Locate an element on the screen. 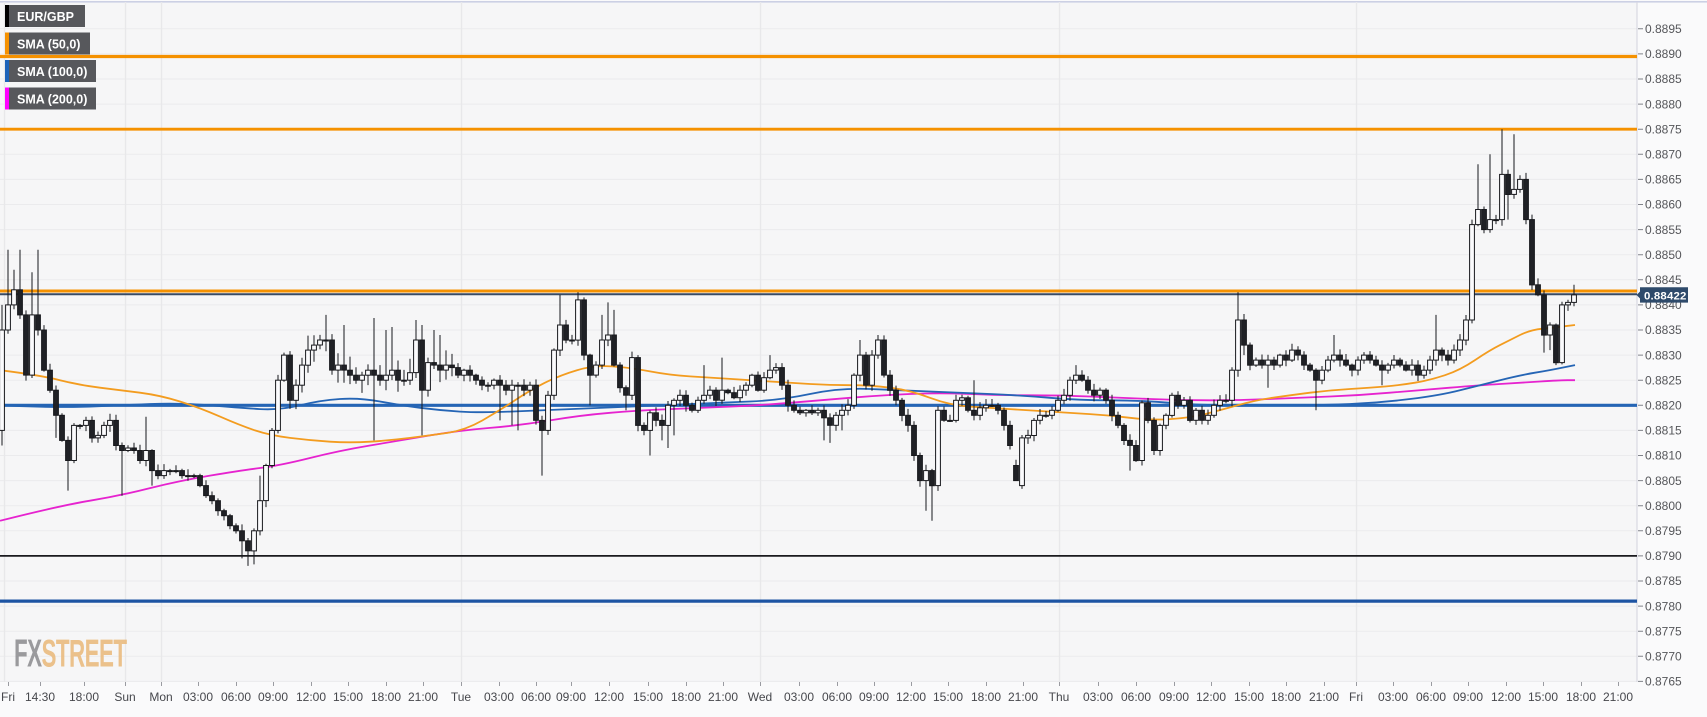  svg-text: 0.8890 is located at coordinates (1663, 54).